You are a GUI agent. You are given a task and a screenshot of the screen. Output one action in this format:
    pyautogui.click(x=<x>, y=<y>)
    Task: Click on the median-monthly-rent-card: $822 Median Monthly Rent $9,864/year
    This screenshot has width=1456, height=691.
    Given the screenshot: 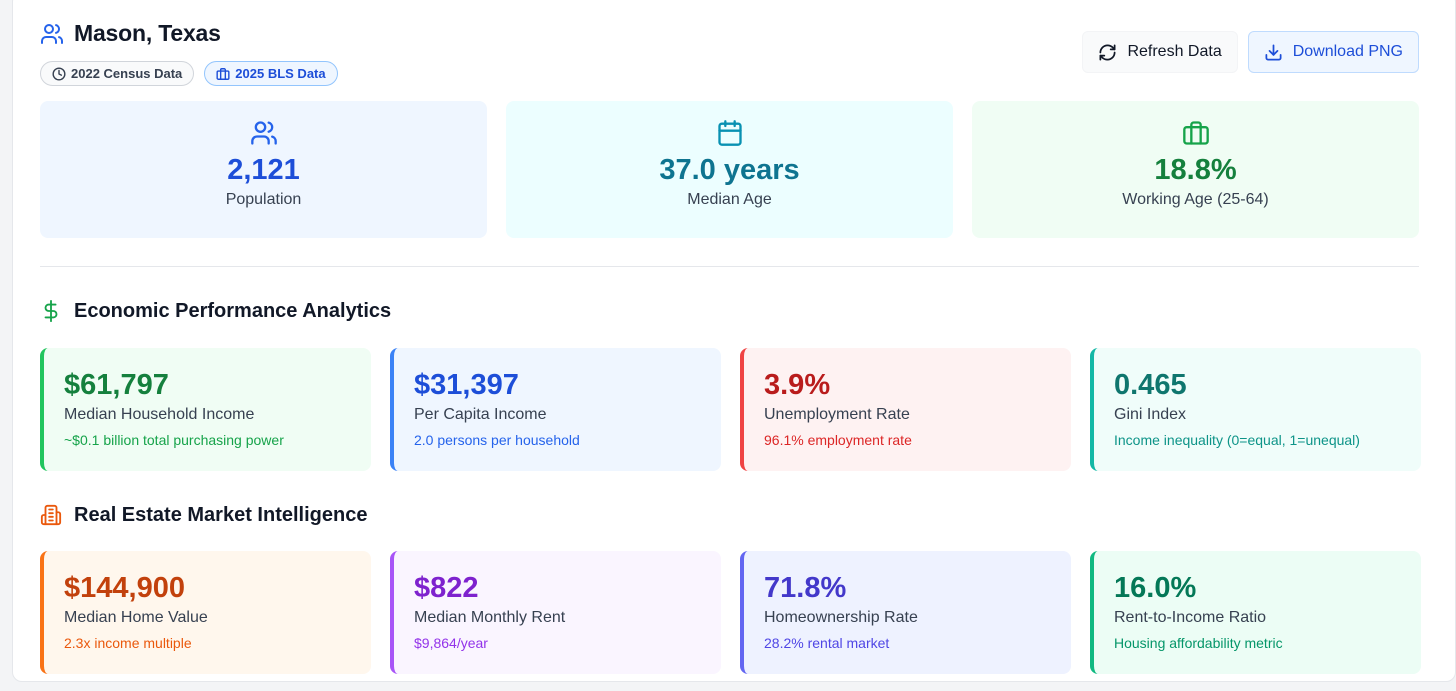 What is the action you would take?
    pyautogui.click(x=555, y=612)
    